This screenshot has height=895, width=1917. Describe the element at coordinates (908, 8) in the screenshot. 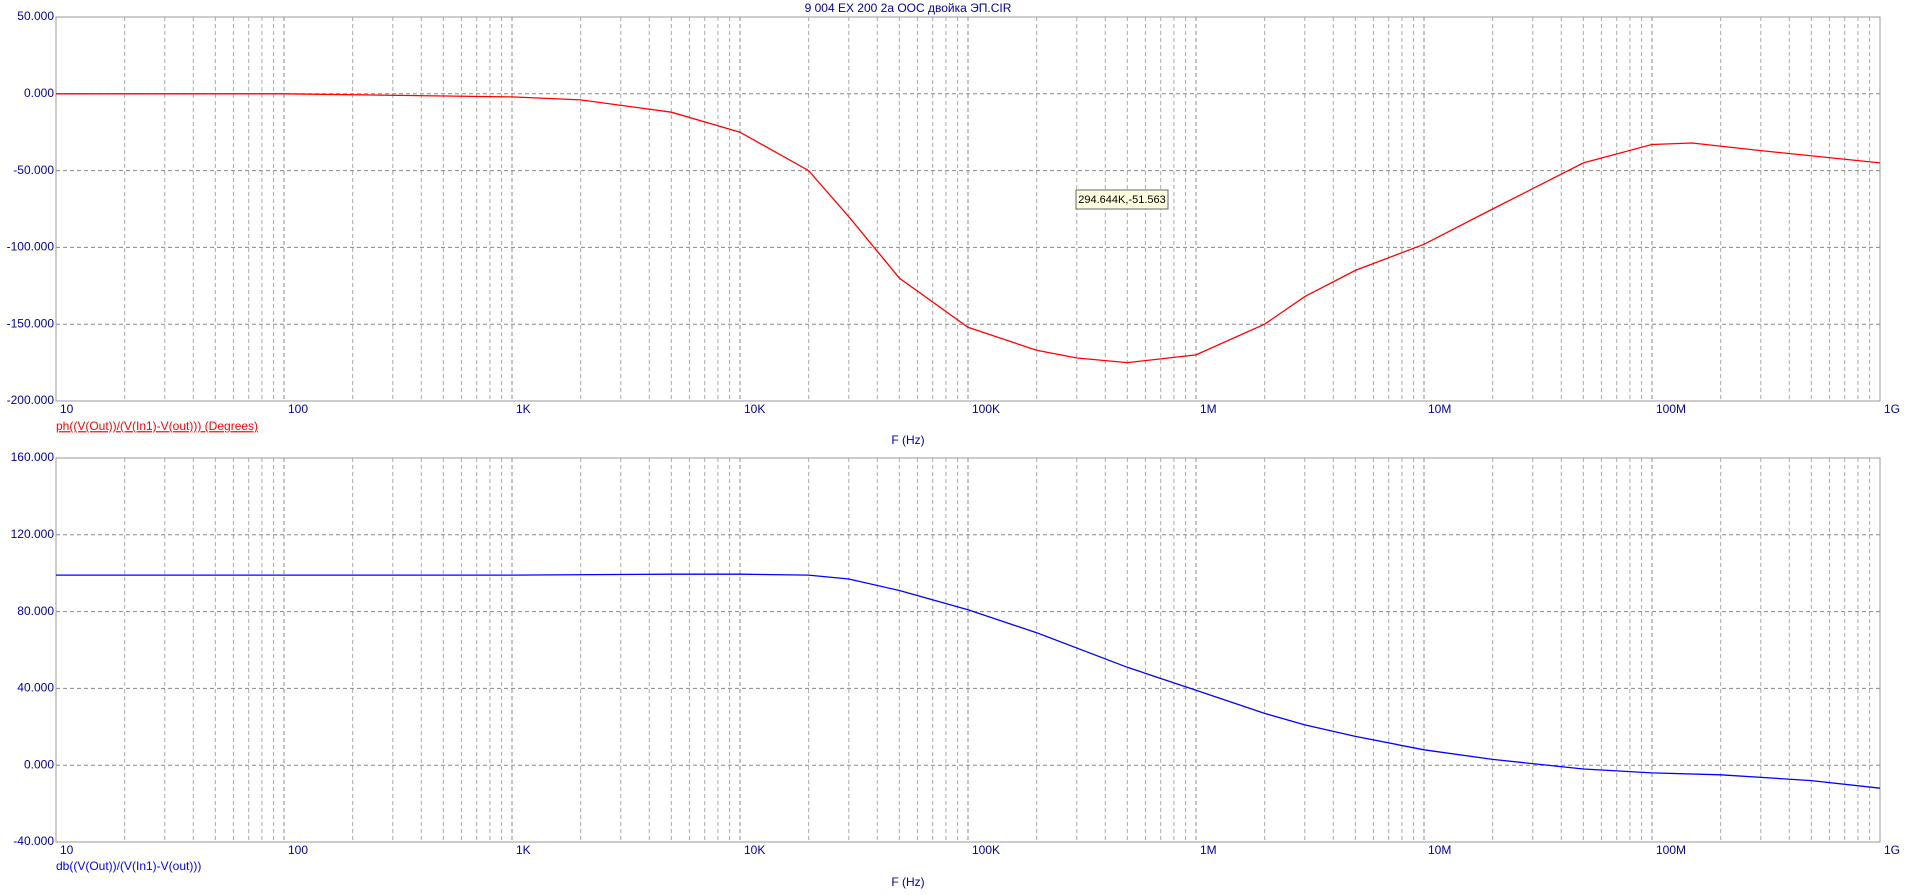

I see `chart-title: 9 004 EX 200 2a ООС двойка ЭП.CIR` at that location.